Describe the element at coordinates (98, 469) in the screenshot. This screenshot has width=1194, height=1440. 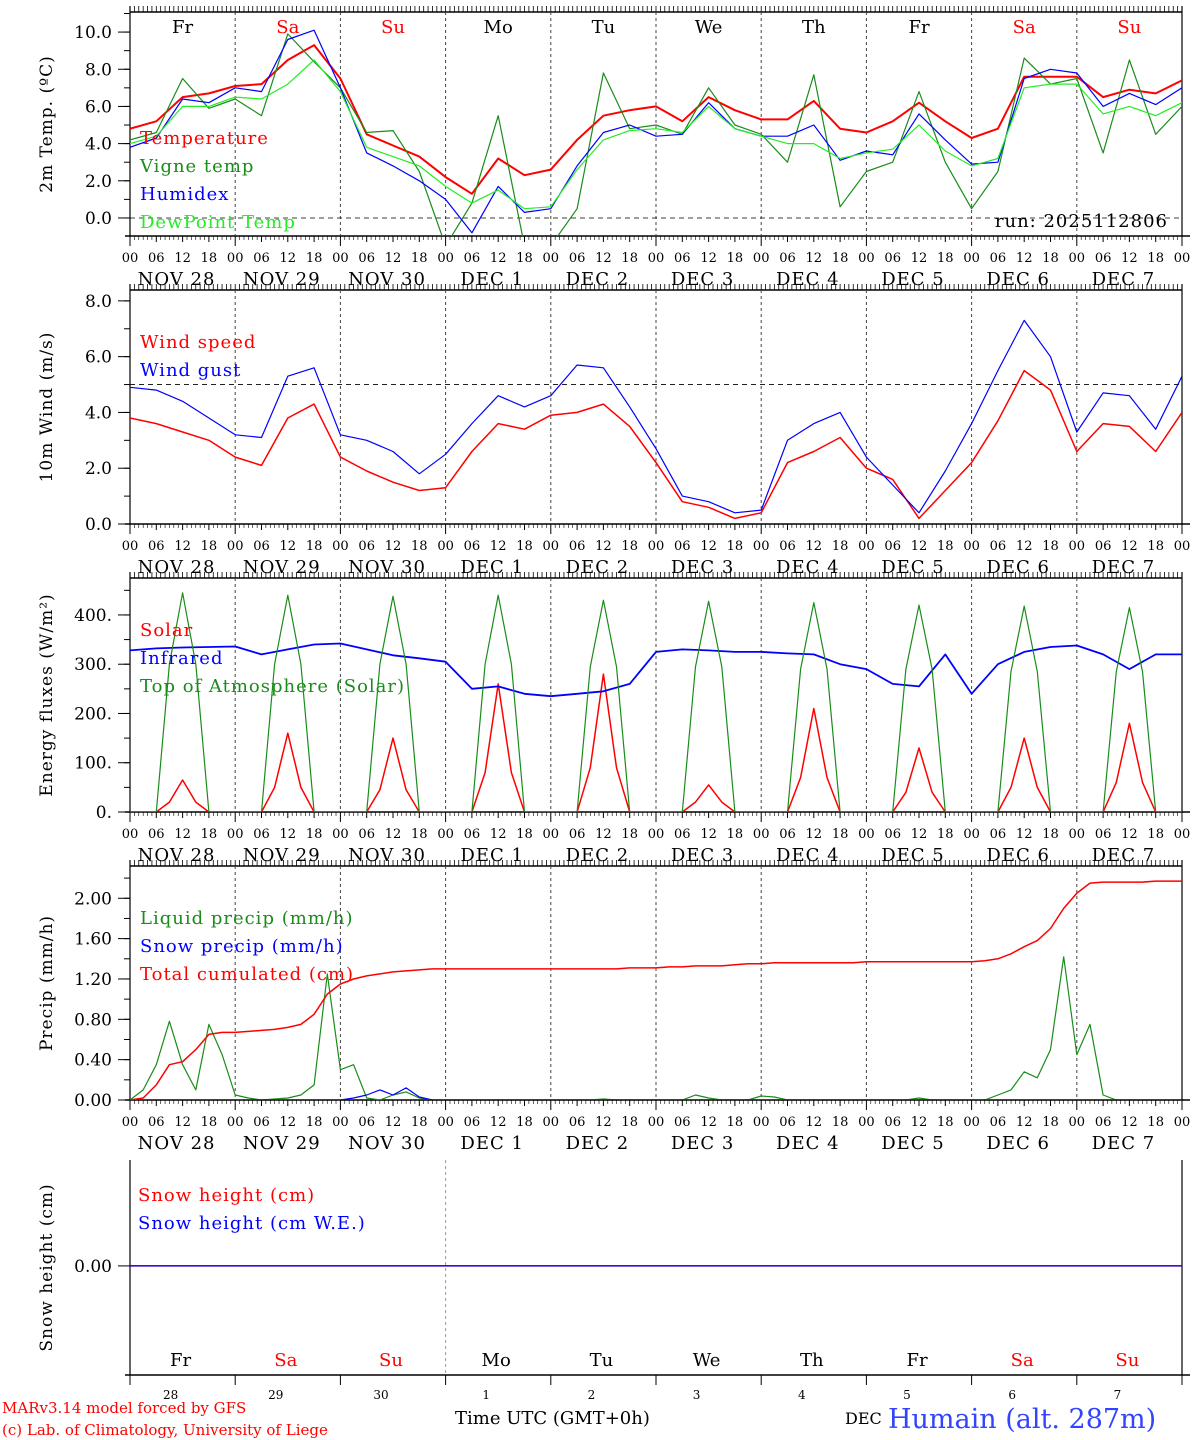
I see `y-tick-label: 2.0` at that location.